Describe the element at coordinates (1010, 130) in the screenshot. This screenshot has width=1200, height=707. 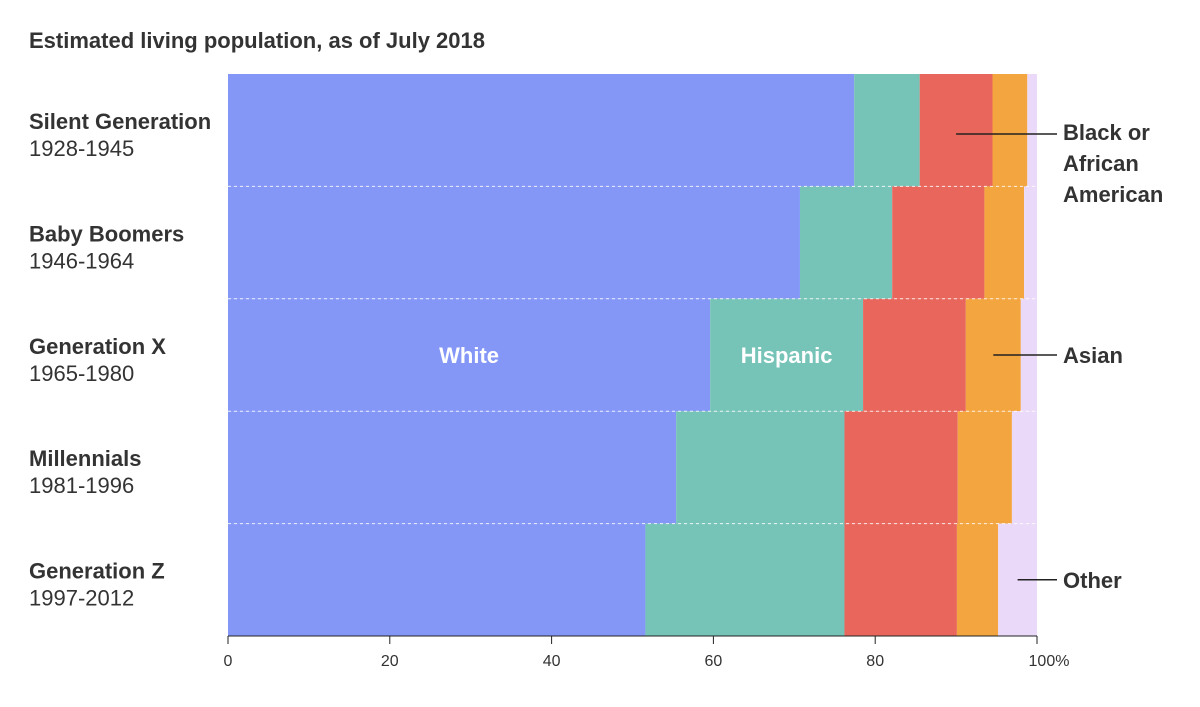
I see `bar-asian-silent-generation` at that location.